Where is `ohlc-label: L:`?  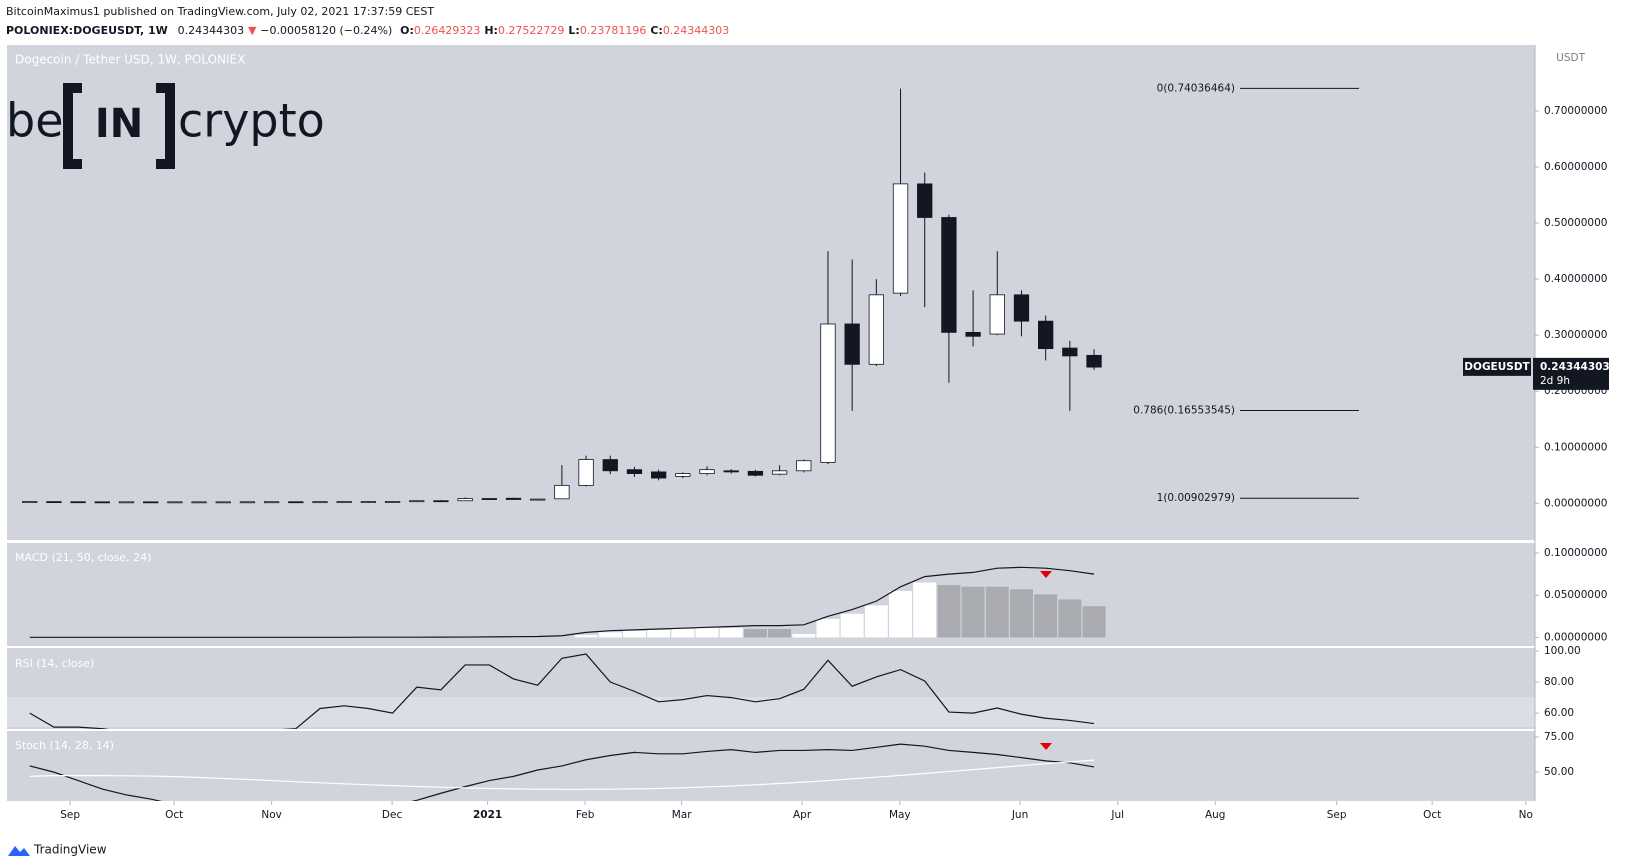 ohlc-label: L: is located at coordinates (573, 30).